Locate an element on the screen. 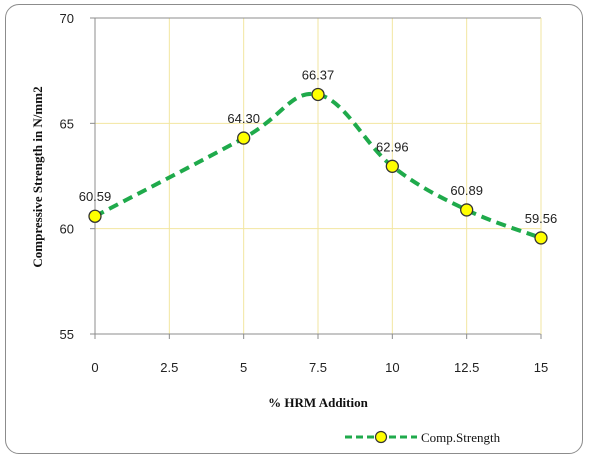 The width and height of the screenshot is (589, 459). x-tick-label: 0 is located at coordinates (94, 367).